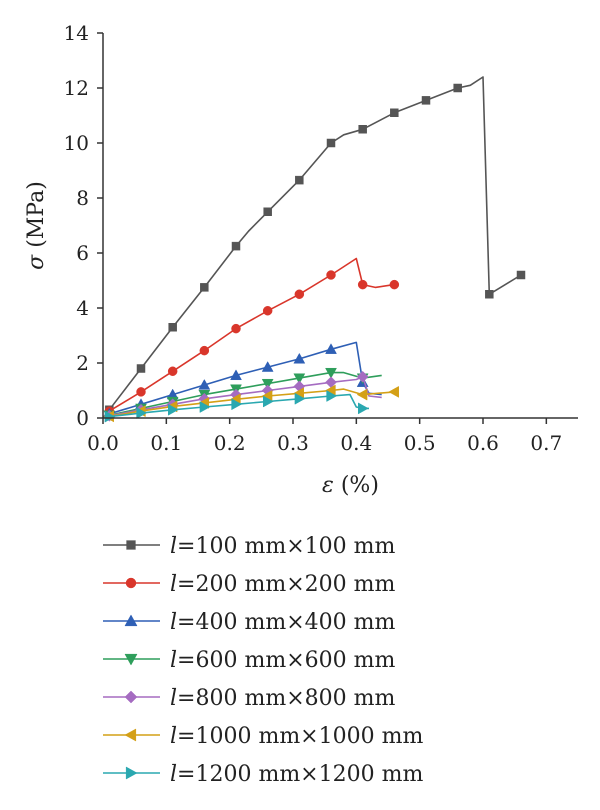  Describe the element at coordinates (82, 198) in the screenshot. I see `y-tick-label: 8` at that location.